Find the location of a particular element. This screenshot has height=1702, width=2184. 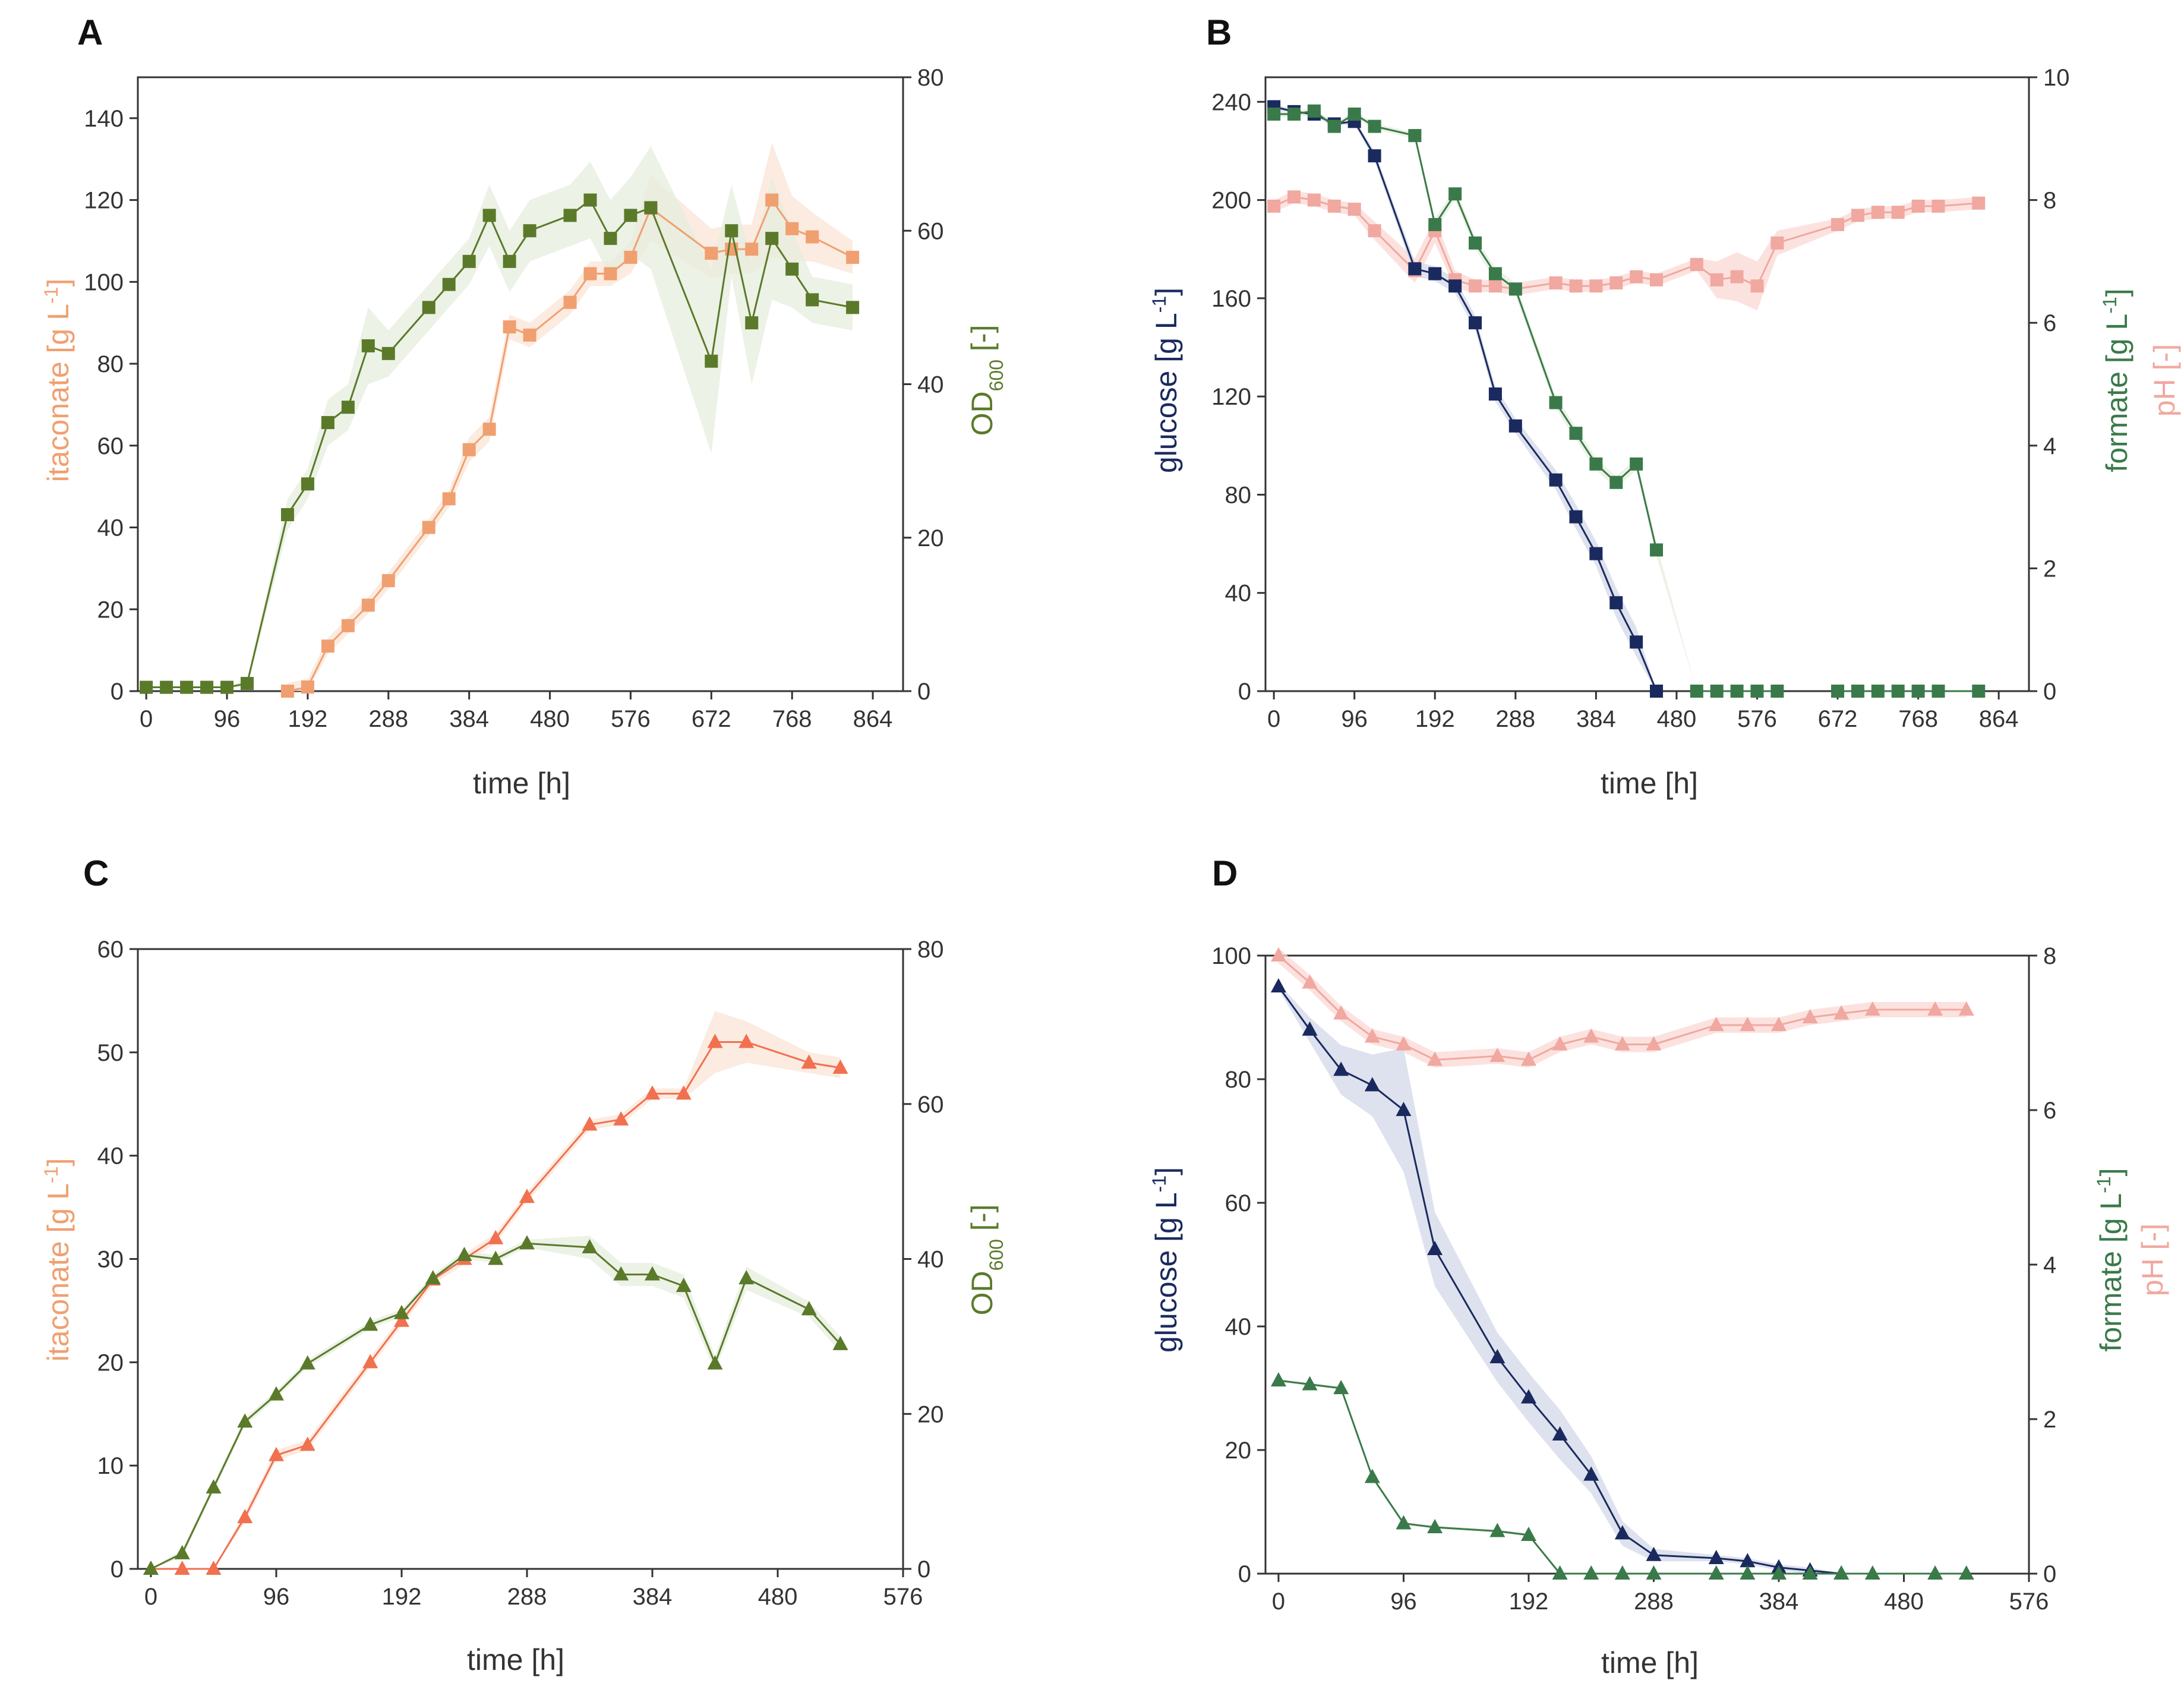

panel-c-xtick-label: 576 is located at coordinates (903, 1597).